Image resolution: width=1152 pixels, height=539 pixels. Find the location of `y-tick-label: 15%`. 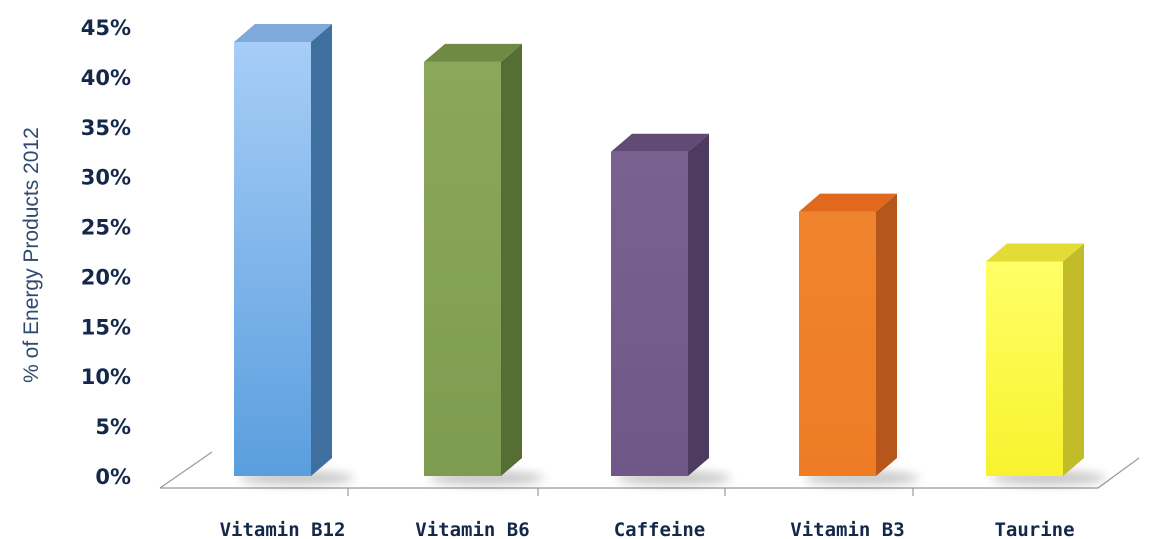

y-tick-label: 15% is located at coordinates (106, 327).